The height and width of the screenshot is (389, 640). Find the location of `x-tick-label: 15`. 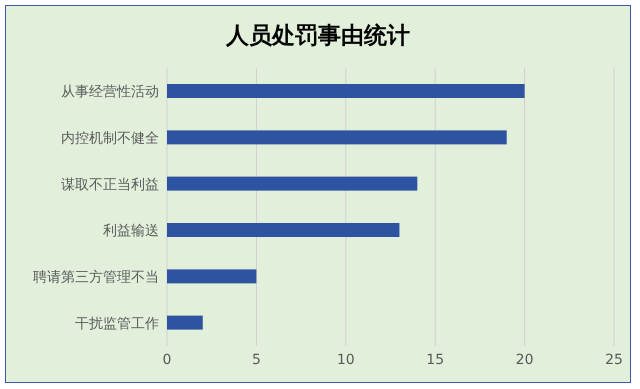

x-tick-label: 15 is located at coordinates (435, 360).